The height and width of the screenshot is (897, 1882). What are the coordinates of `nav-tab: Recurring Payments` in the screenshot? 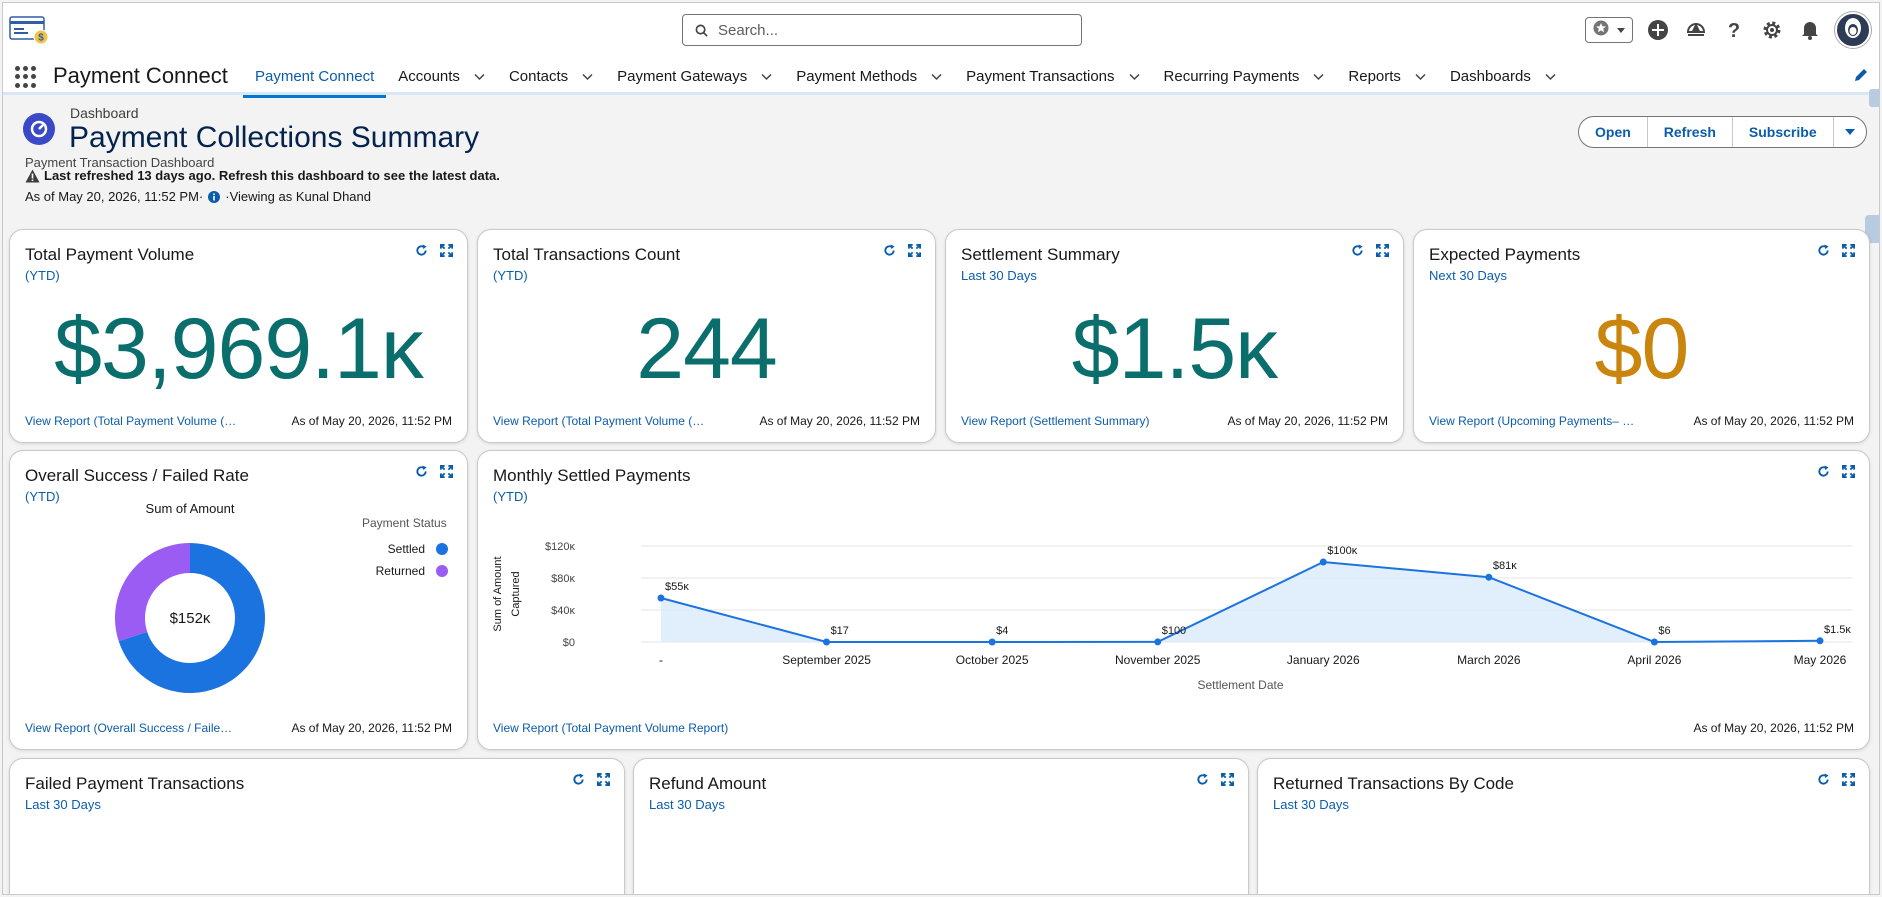 It's located at (1244, 76).